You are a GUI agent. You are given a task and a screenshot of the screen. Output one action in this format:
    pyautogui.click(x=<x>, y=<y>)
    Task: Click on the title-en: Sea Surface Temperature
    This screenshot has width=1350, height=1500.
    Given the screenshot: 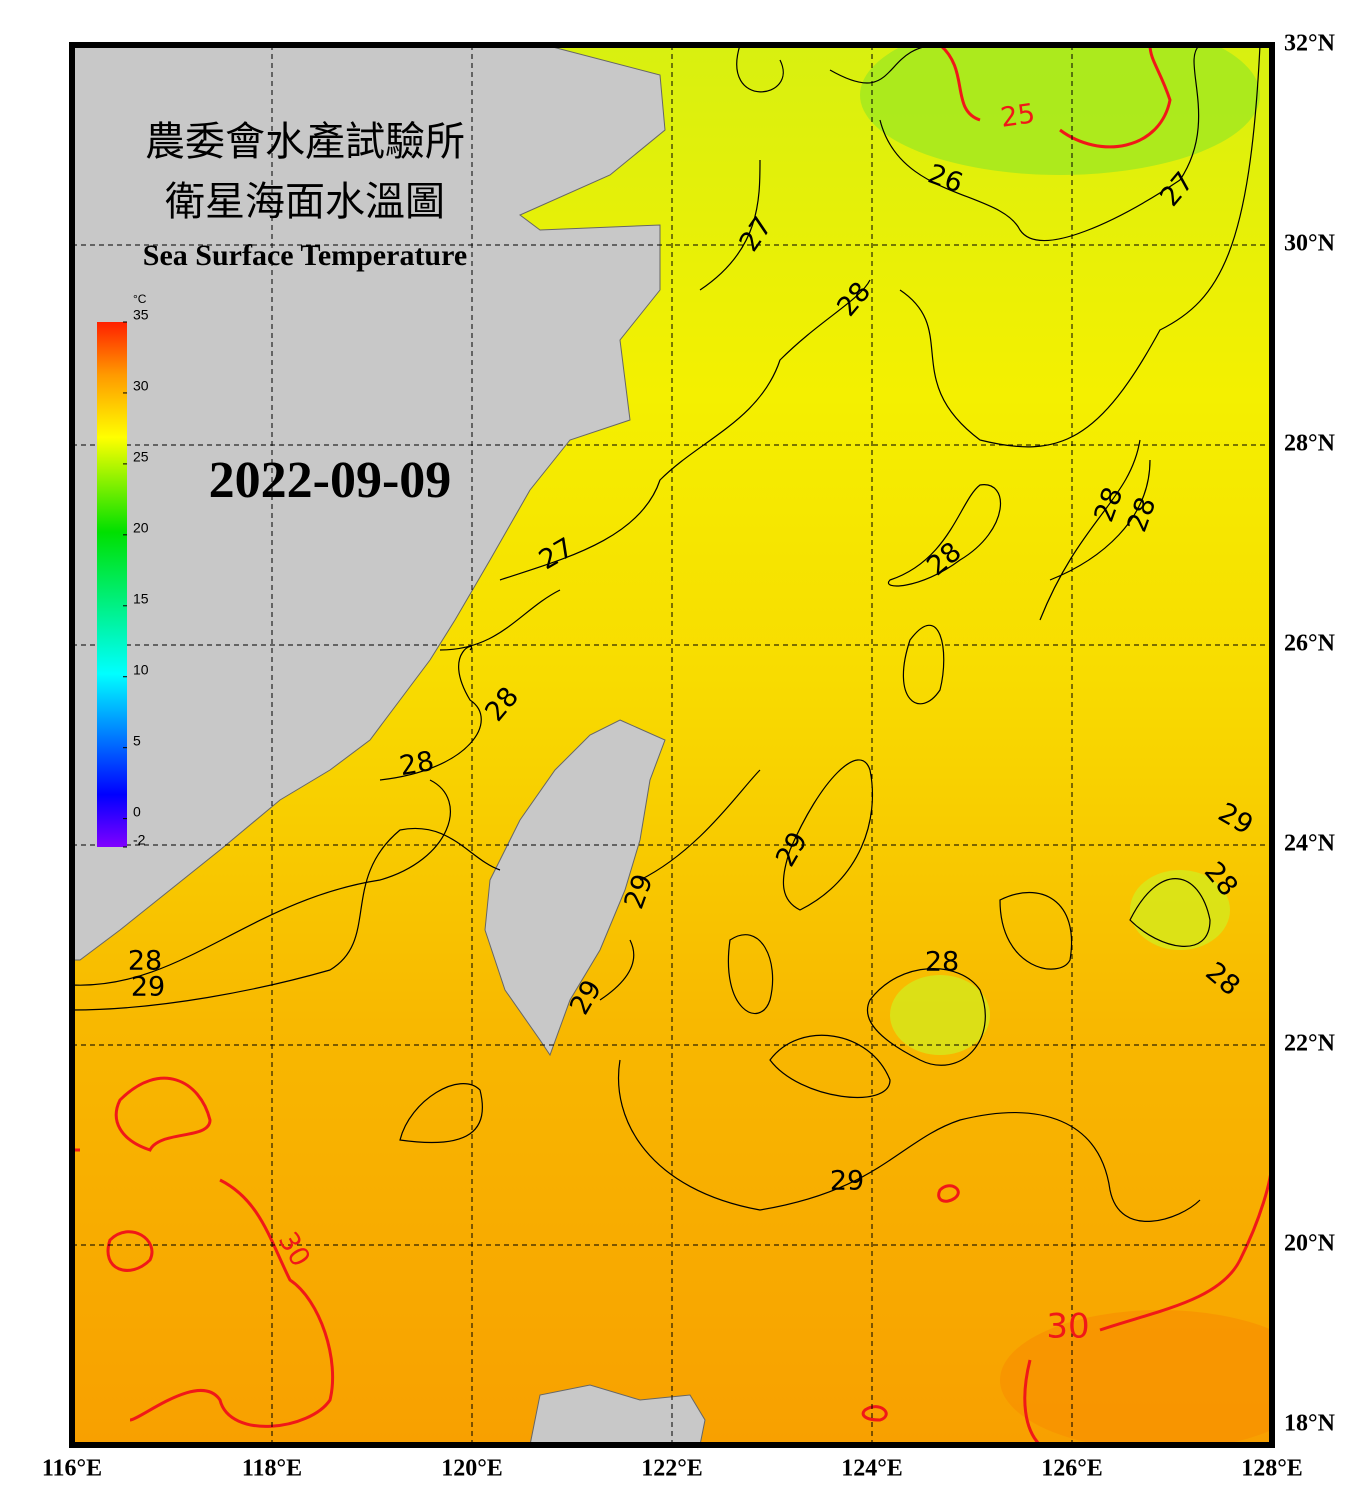 What is the action you would take?
    pyautogui.click(x=305, y=255)
    